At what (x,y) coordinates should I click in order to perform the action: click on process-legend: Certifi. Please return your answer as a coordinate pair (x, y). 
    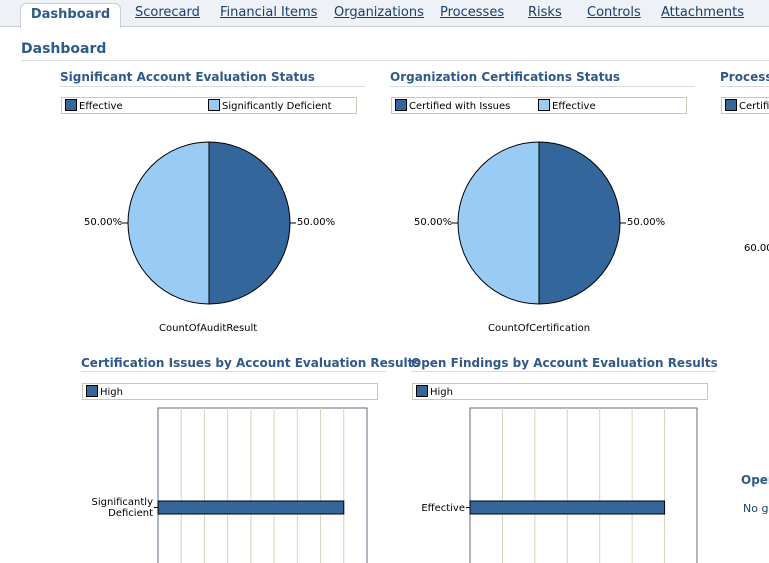
    Looking at the image, I should click on (745, 105).